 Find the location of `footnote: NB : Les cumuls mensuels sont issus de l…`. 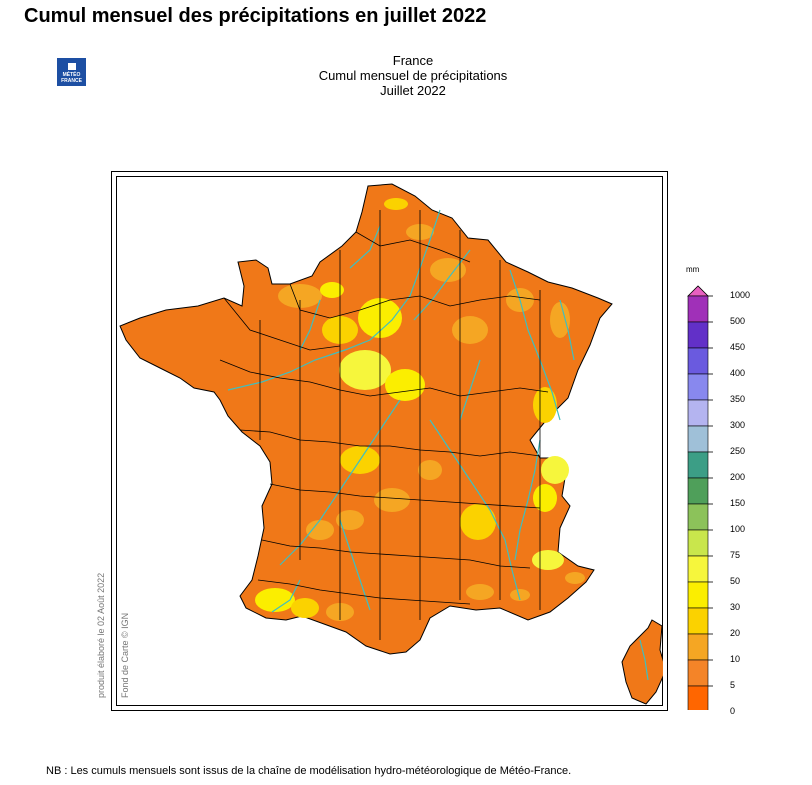

footnote: NB : Les cumuls mensuels sont issus de l… is located at coordinates (309, 771).